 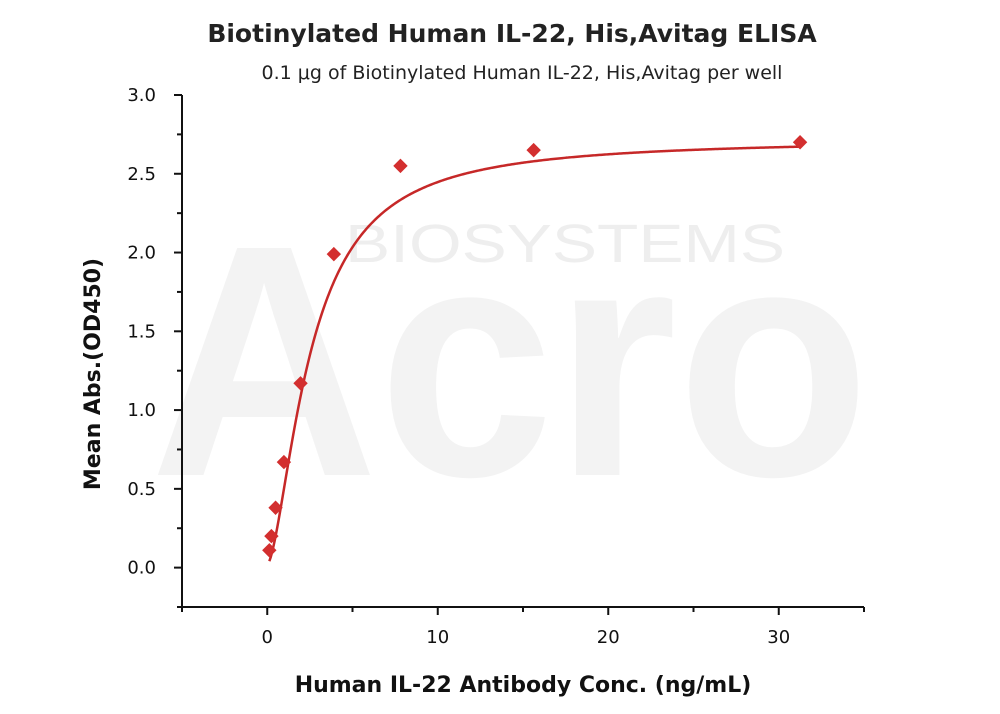 I want to click on x-tick-label: 10, so click(x=437, y=637).